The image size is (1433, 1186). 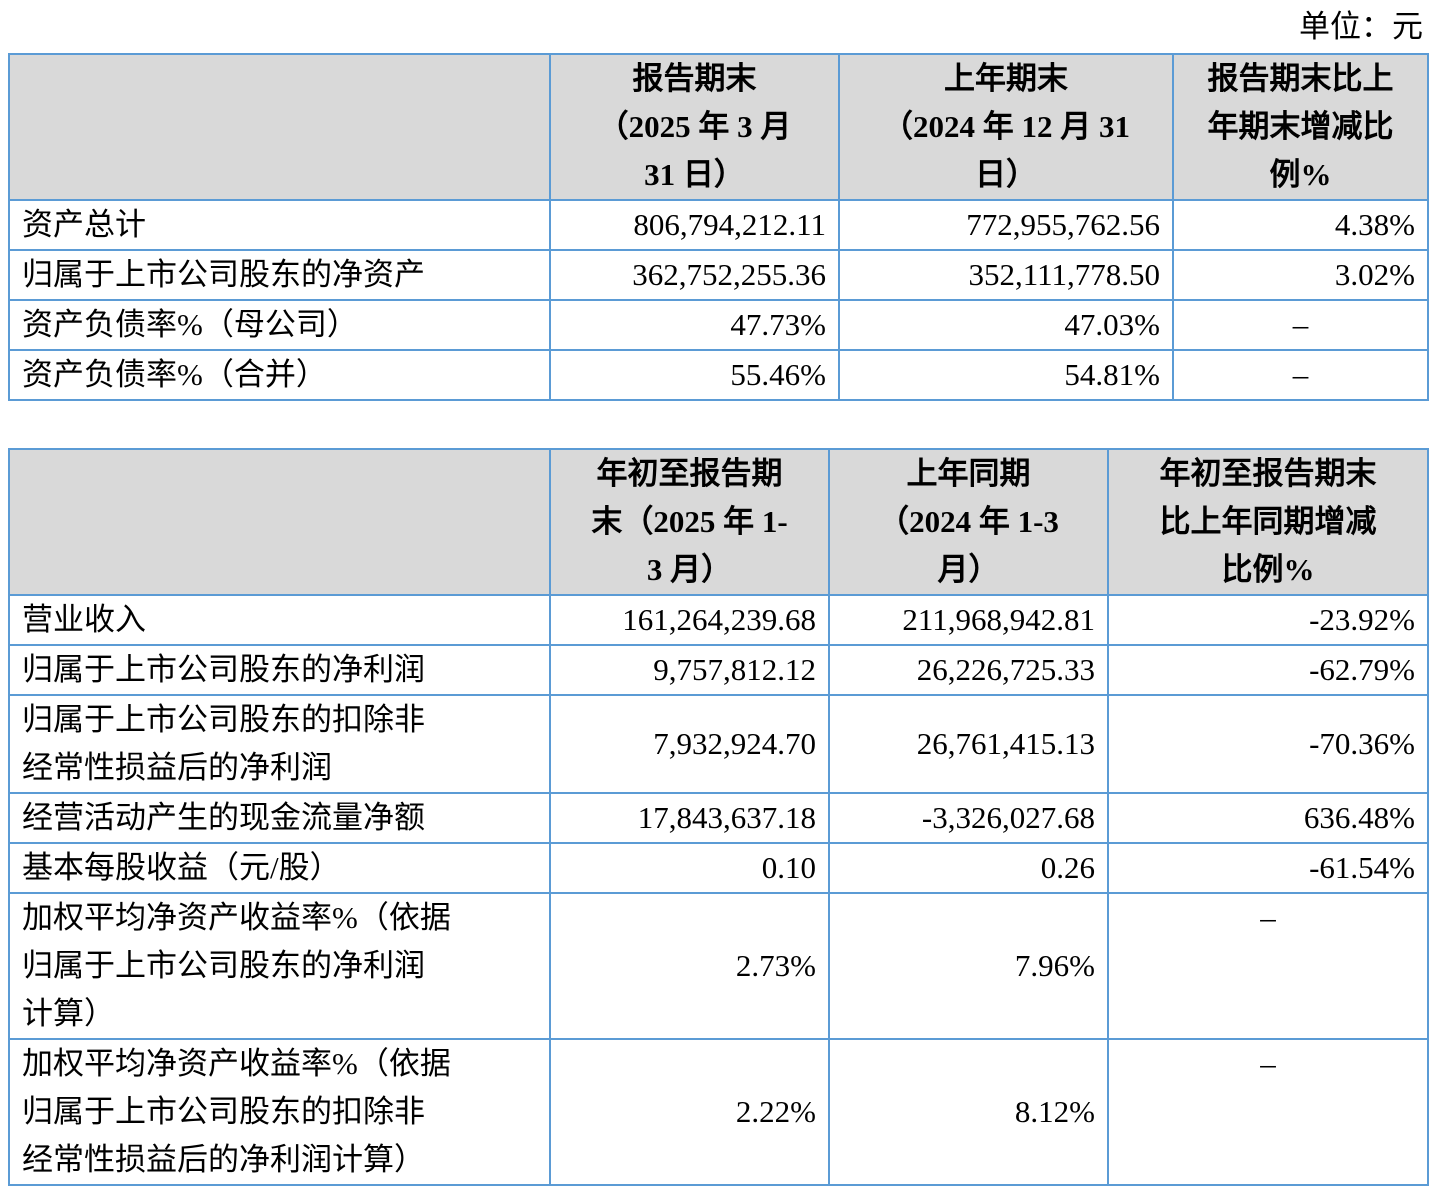 What do you see at coordinates (1006, 325) in the screenshot?
I see `value-previous: 47.03%` at bounding box center [1006, 325].